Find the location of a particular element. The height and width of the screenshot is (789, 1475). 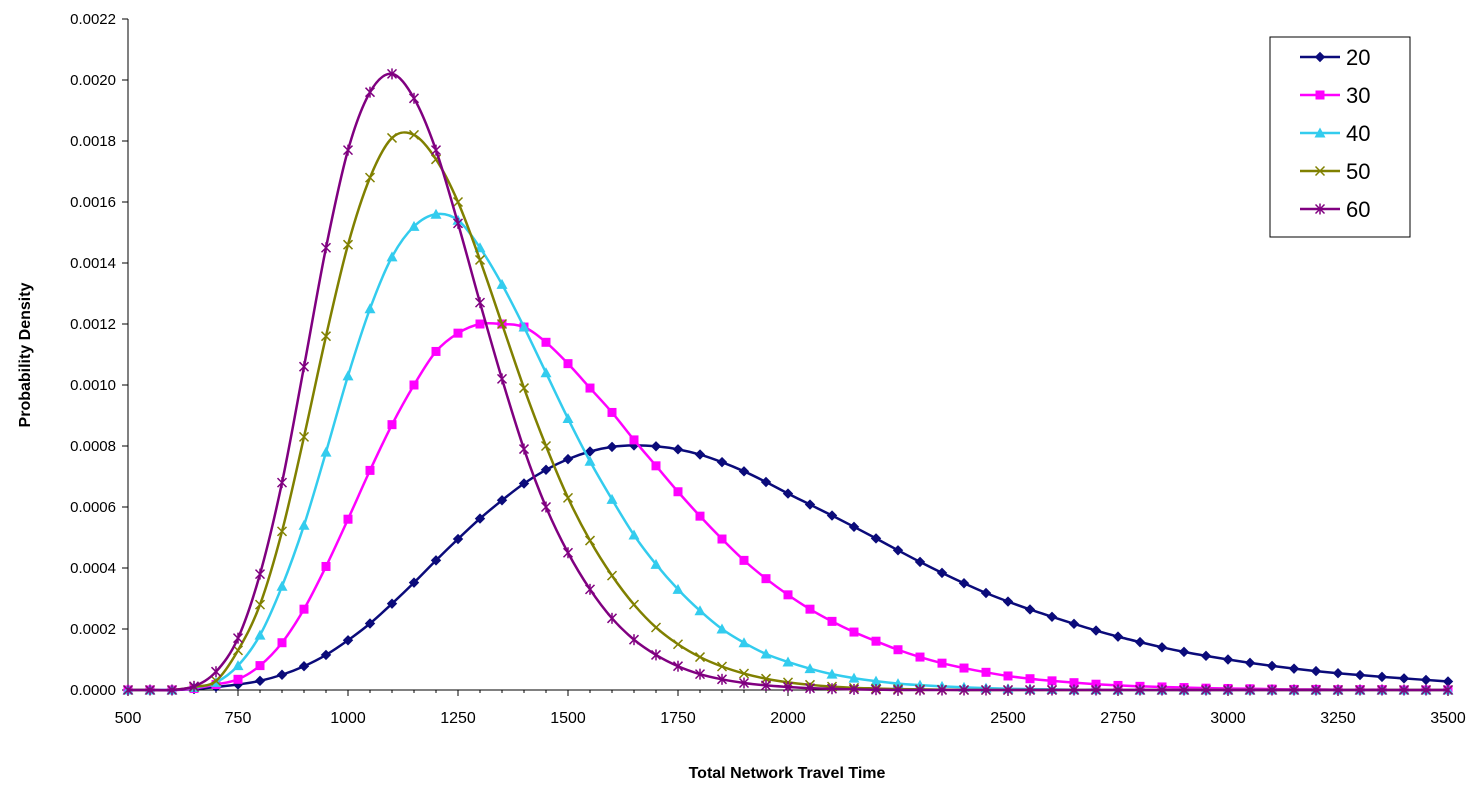

y-tick-label: 0.0010 is located at coordinates (93, 385).